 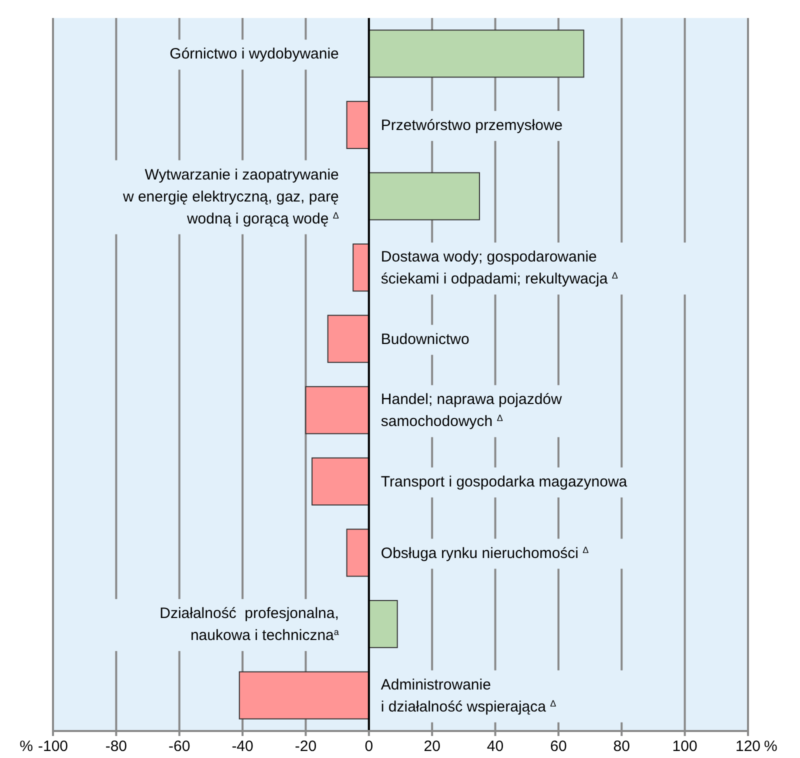 I want to click on y-tick-label: Handel; naprawa pojazdów samochodowych $^{Δ}$, so click(x=471, y=410).